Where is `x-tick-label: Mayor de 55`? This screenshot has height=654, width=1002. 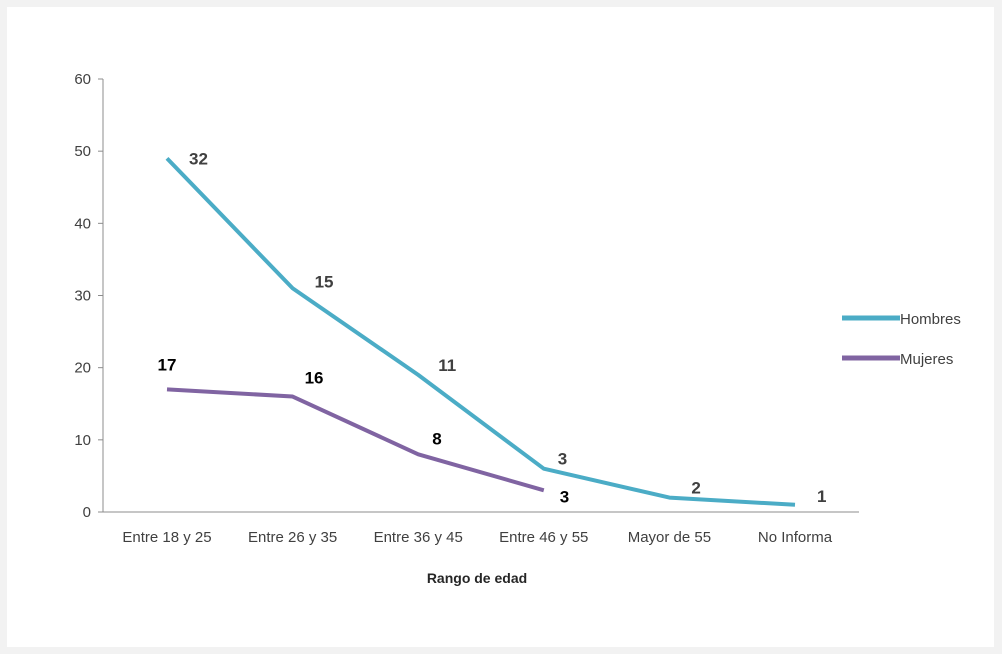
x-tick-label: Mayor de 55 is located at coordinates (669, 537).